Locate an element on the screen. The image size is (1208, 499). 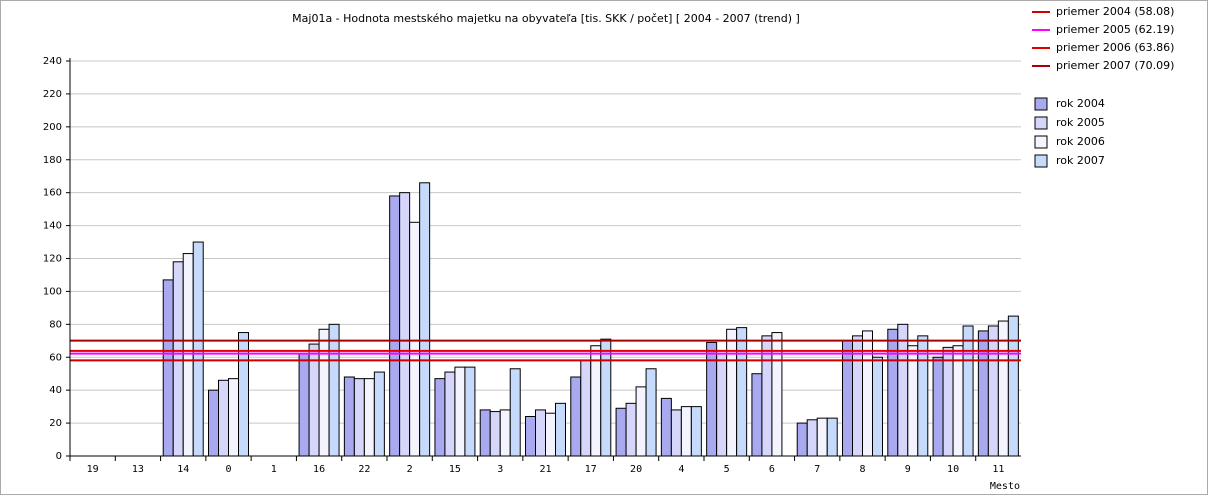
x-tick-label: 19 is located at coordinates (93, 469).